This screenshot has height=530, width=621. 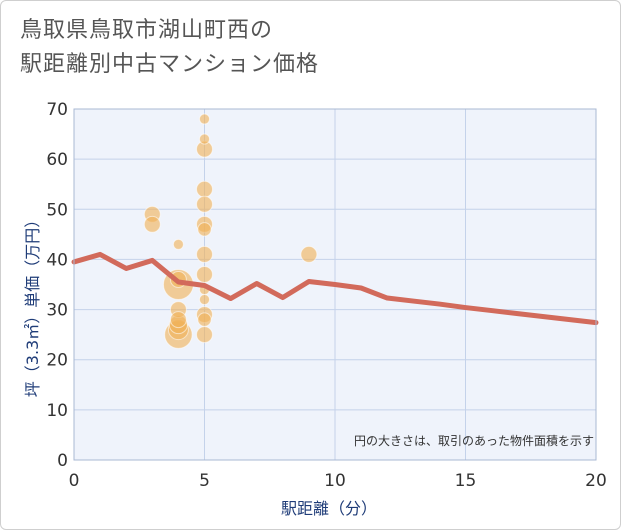 What do you see at coordinates (74, 481) in the screenshot?
I see `x-tick-label: 0` at bounding box center [74, 481].